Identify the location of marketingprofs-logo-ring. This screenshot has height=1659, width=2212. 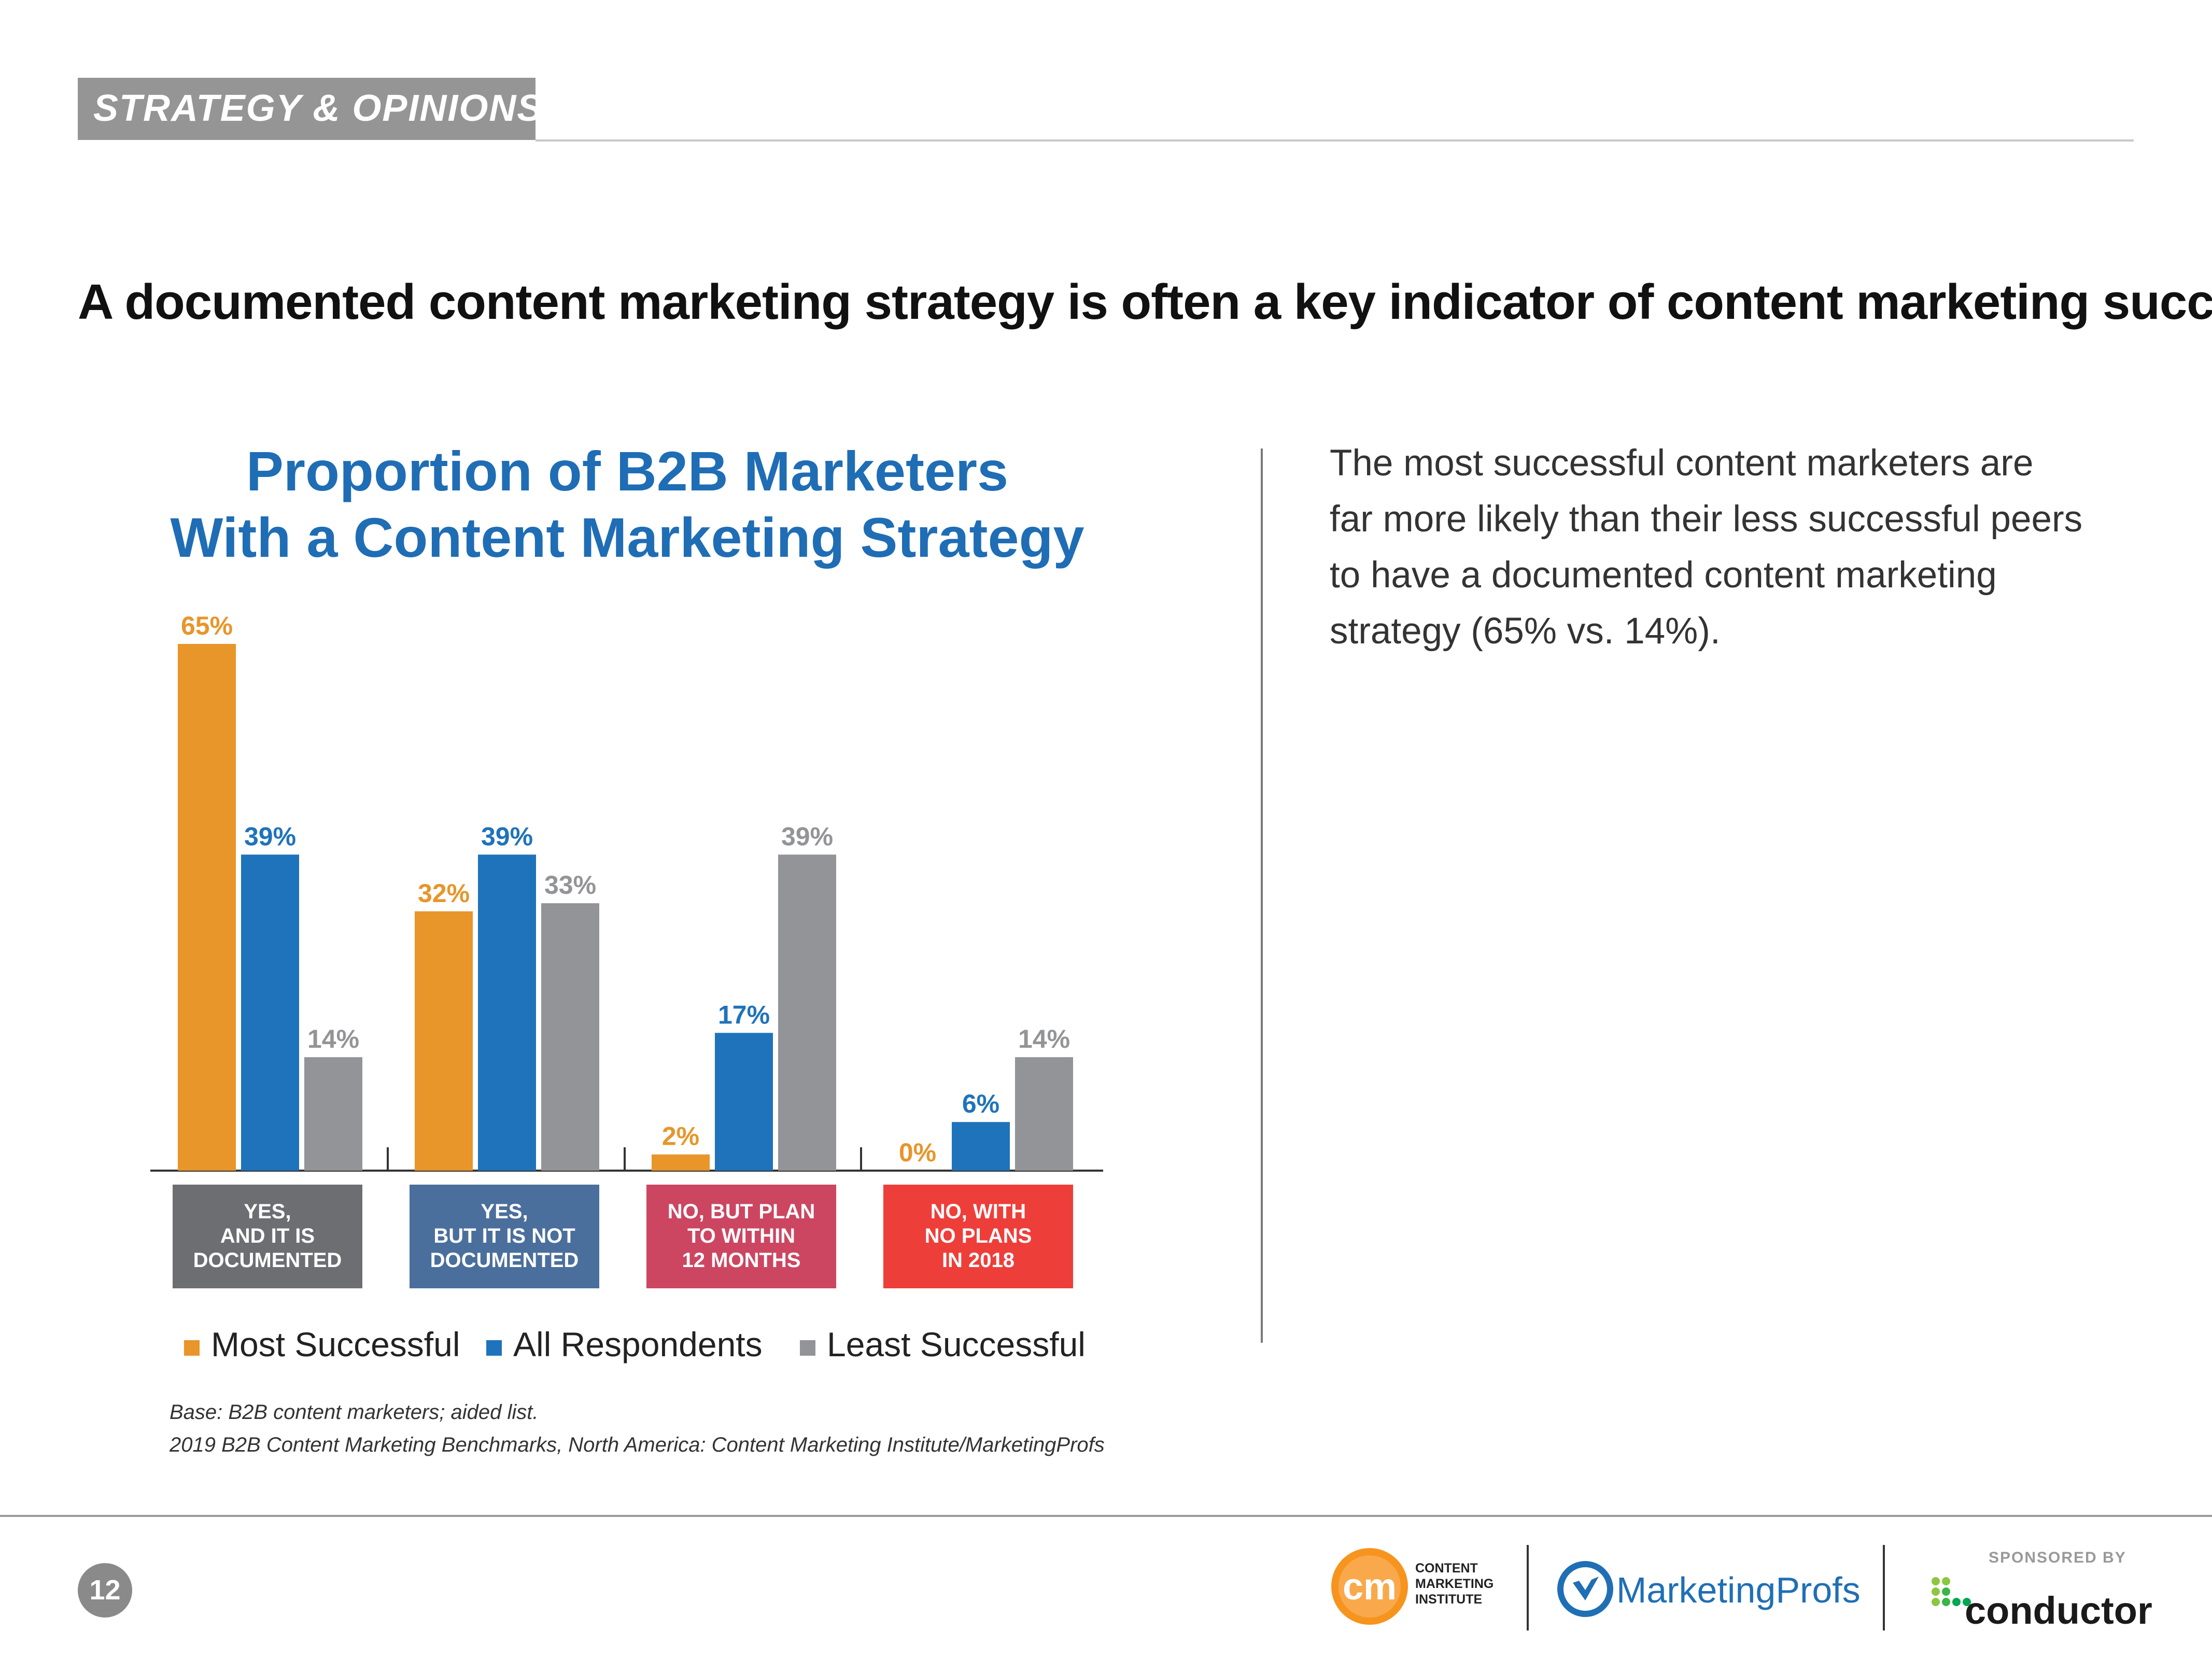
(1585, 1589).